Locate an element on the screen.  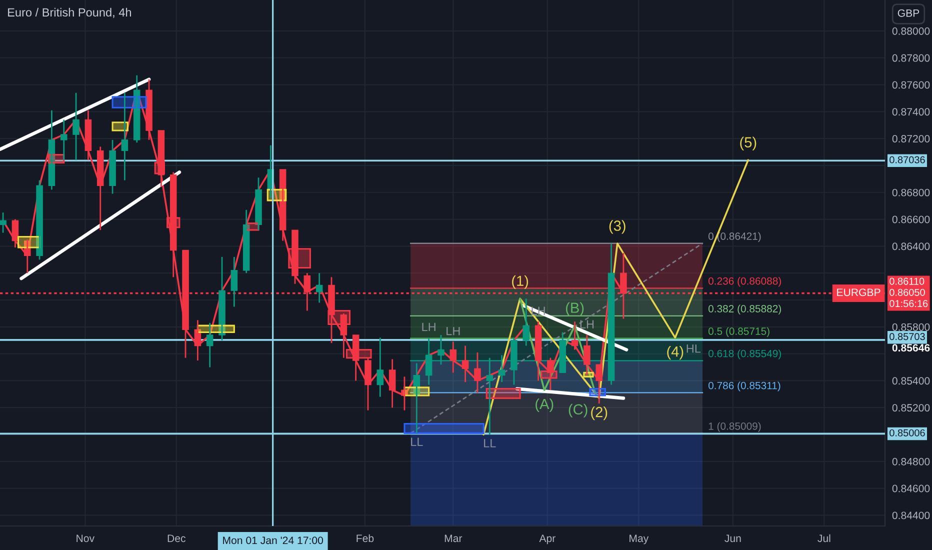
band-label: 0.236 (0.86088) is located at coordinates (744, 282).